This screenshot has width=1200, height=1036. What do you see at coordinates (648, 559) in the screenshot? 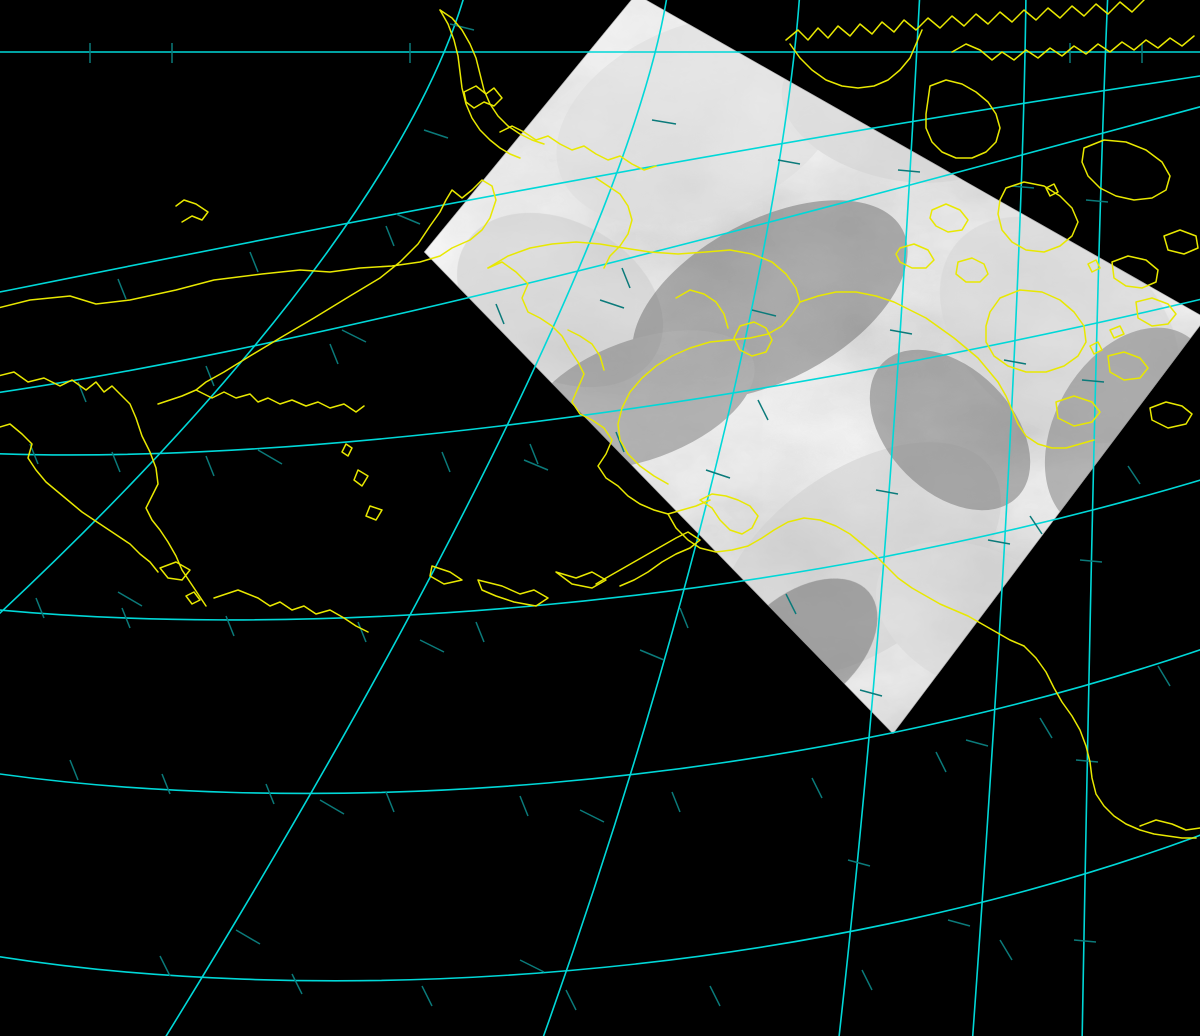
I see `coastline-alaska-peninsula` at bounding box center [648, 559].